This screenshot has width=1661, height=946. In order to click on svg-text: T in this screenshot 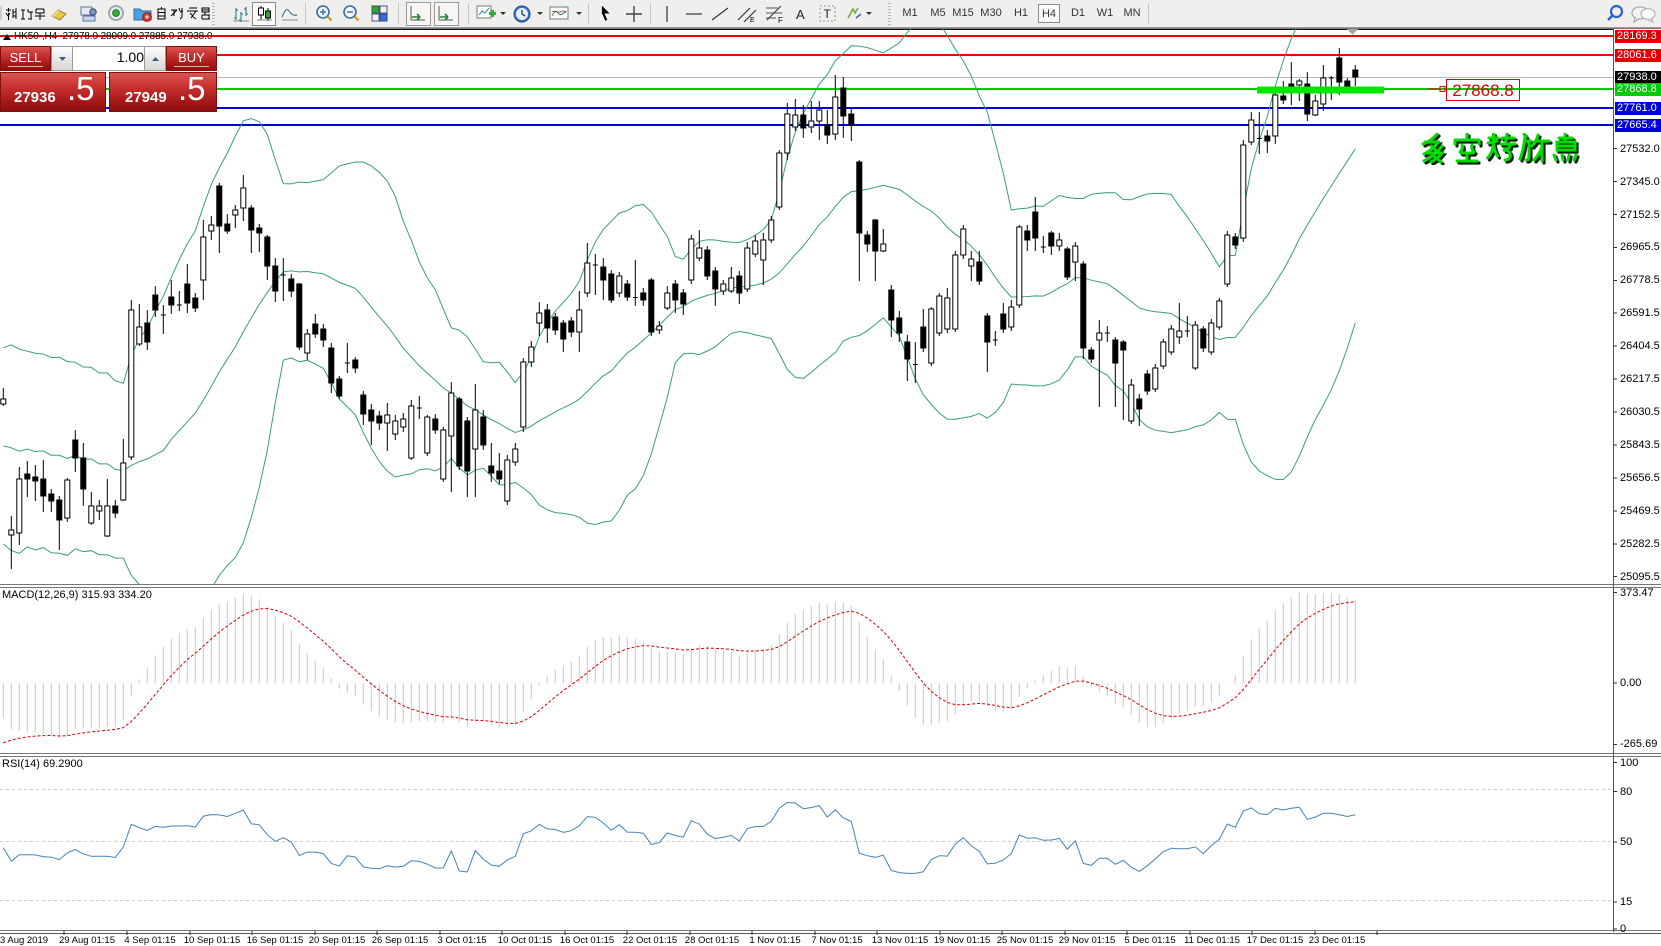, I will do `click(828, 14)`.